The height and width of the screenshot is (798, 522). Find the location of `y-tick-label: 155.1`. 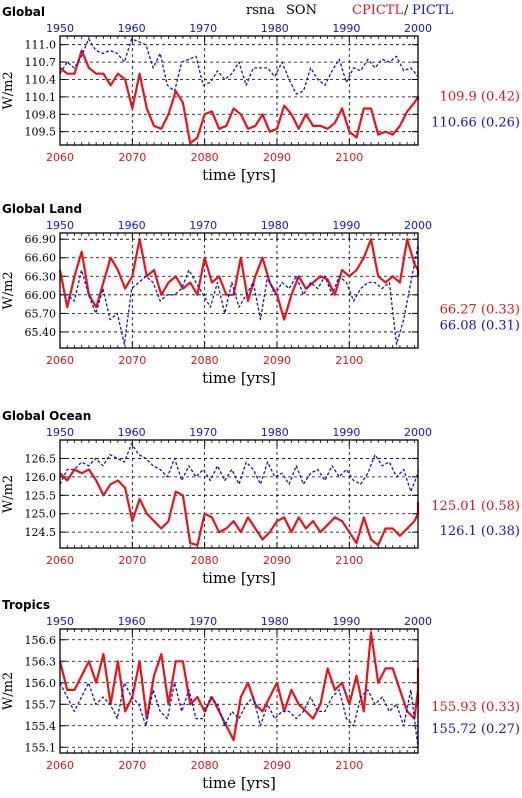

y-tick-label: 155.1 is located at coordinates (41, 747).